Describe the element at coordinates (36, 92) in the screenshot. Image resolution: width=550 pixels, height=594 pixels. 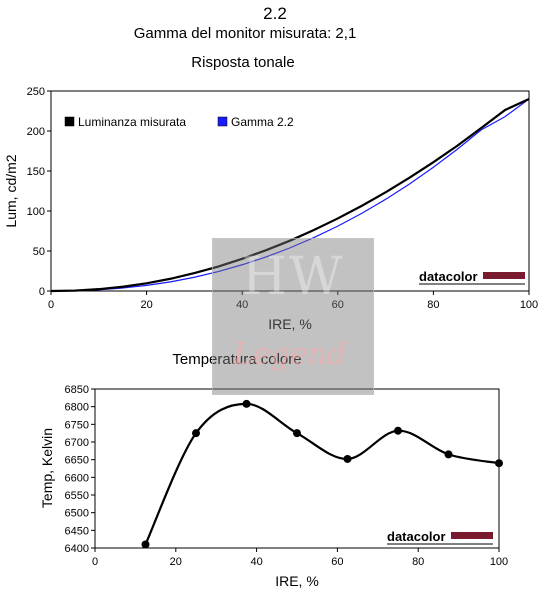
I see `y-tick-label: 250` at that location.